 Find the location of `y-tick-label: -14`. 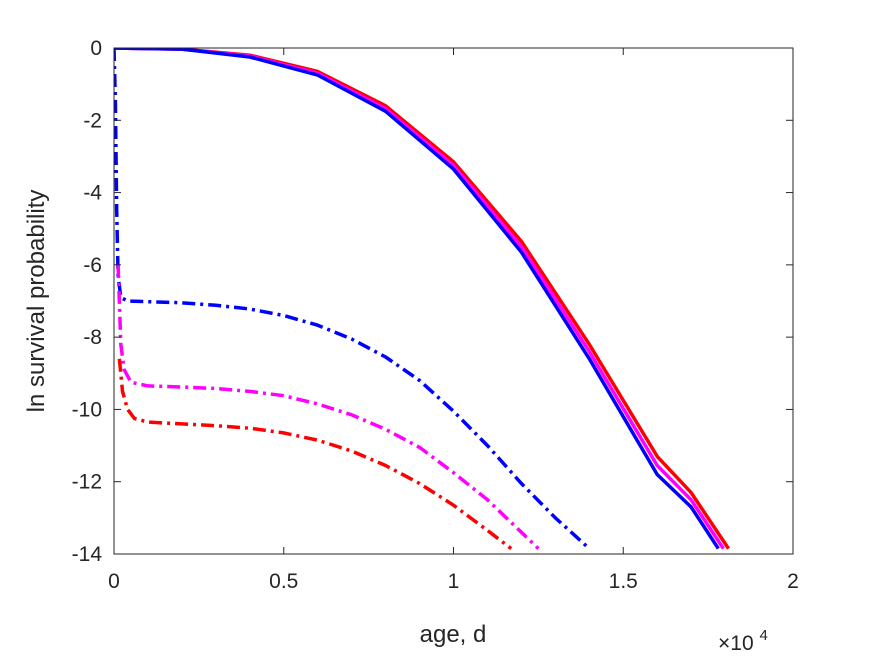

y-tick-label: -14 is located at coordinates (87, 554).